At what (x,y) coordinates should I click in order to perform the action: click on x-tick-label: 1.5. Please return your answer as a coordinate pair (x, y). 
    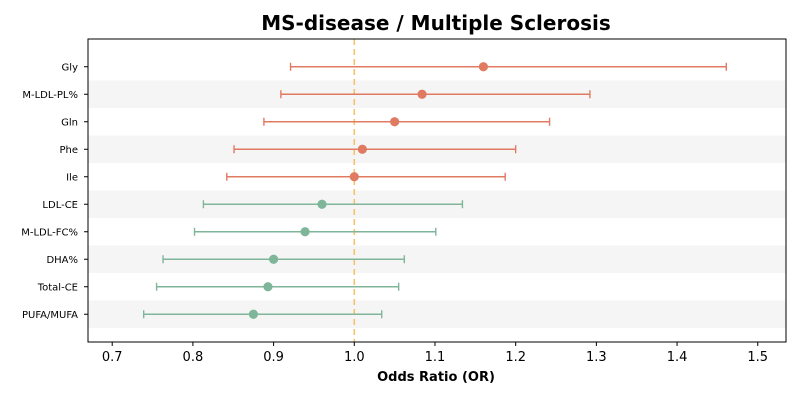
    Looking at the image, I should click on (757, 357).